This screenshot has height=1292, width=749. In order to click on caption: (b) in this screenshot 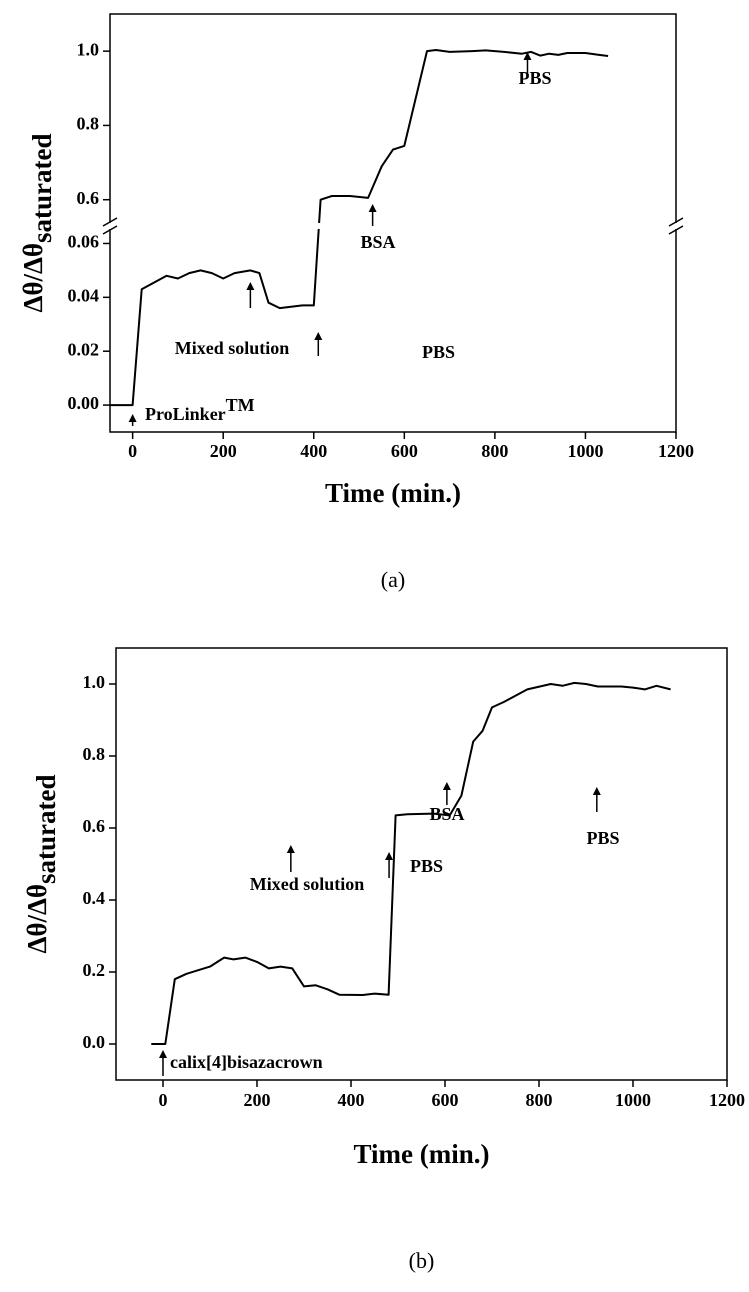, I will do `click(422, 1260)`.